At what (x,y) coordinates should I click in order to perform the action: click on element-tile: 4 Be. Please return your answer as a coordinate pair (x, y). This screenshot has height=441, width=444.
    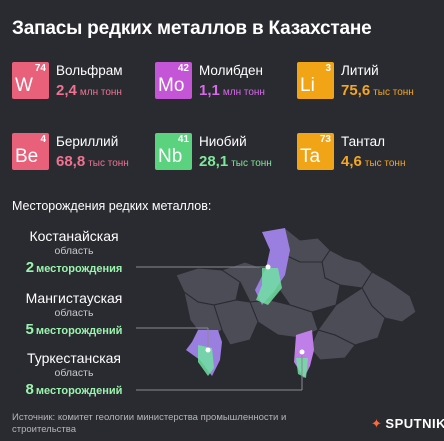
    Looking at the image, I should click on (30, 151).